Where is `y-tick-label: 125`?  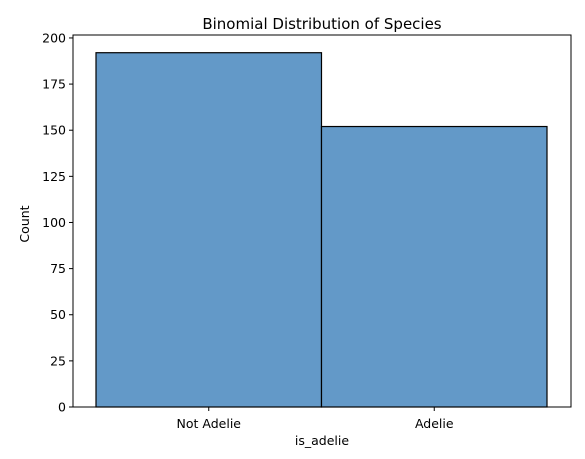 y-tick-label: 125 is located at coordinates (54, 176).